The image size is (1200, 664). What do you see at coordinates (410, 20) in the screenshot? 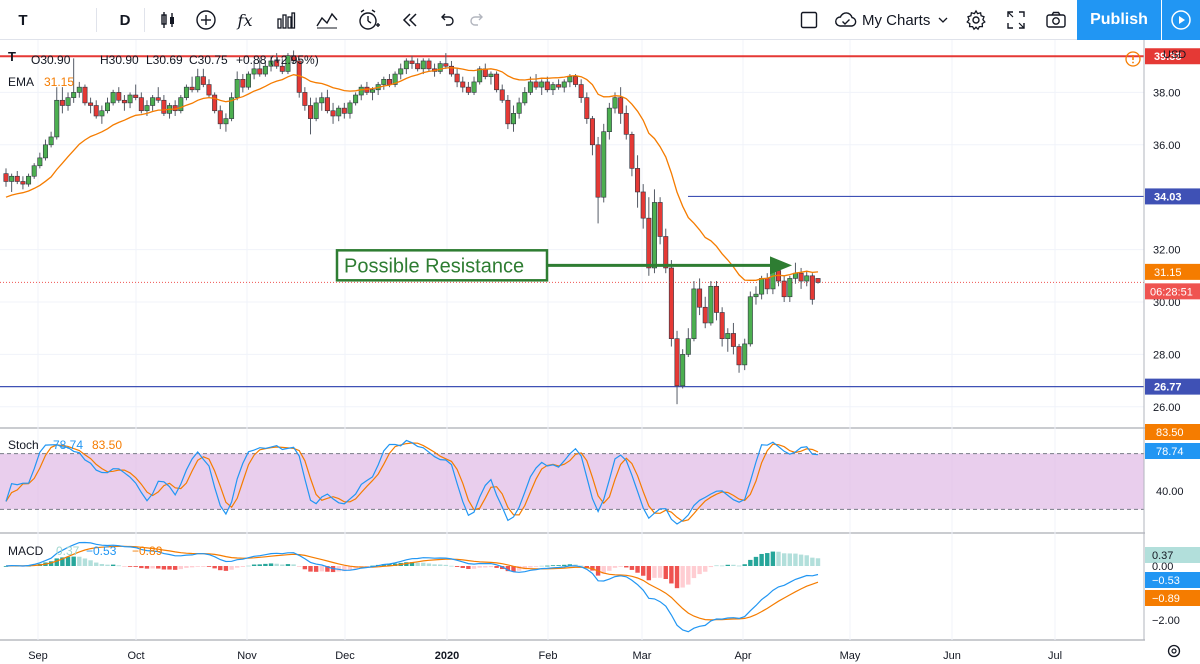
I see `replay-rewind-icon` at bounding box center [410, 20].